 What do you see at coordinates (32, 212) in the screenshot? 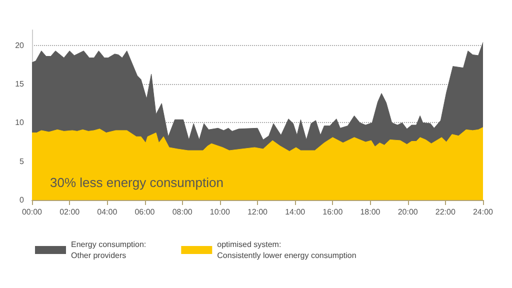
I see `x-tick-label: 00:00` at bounding box center [32, 212].